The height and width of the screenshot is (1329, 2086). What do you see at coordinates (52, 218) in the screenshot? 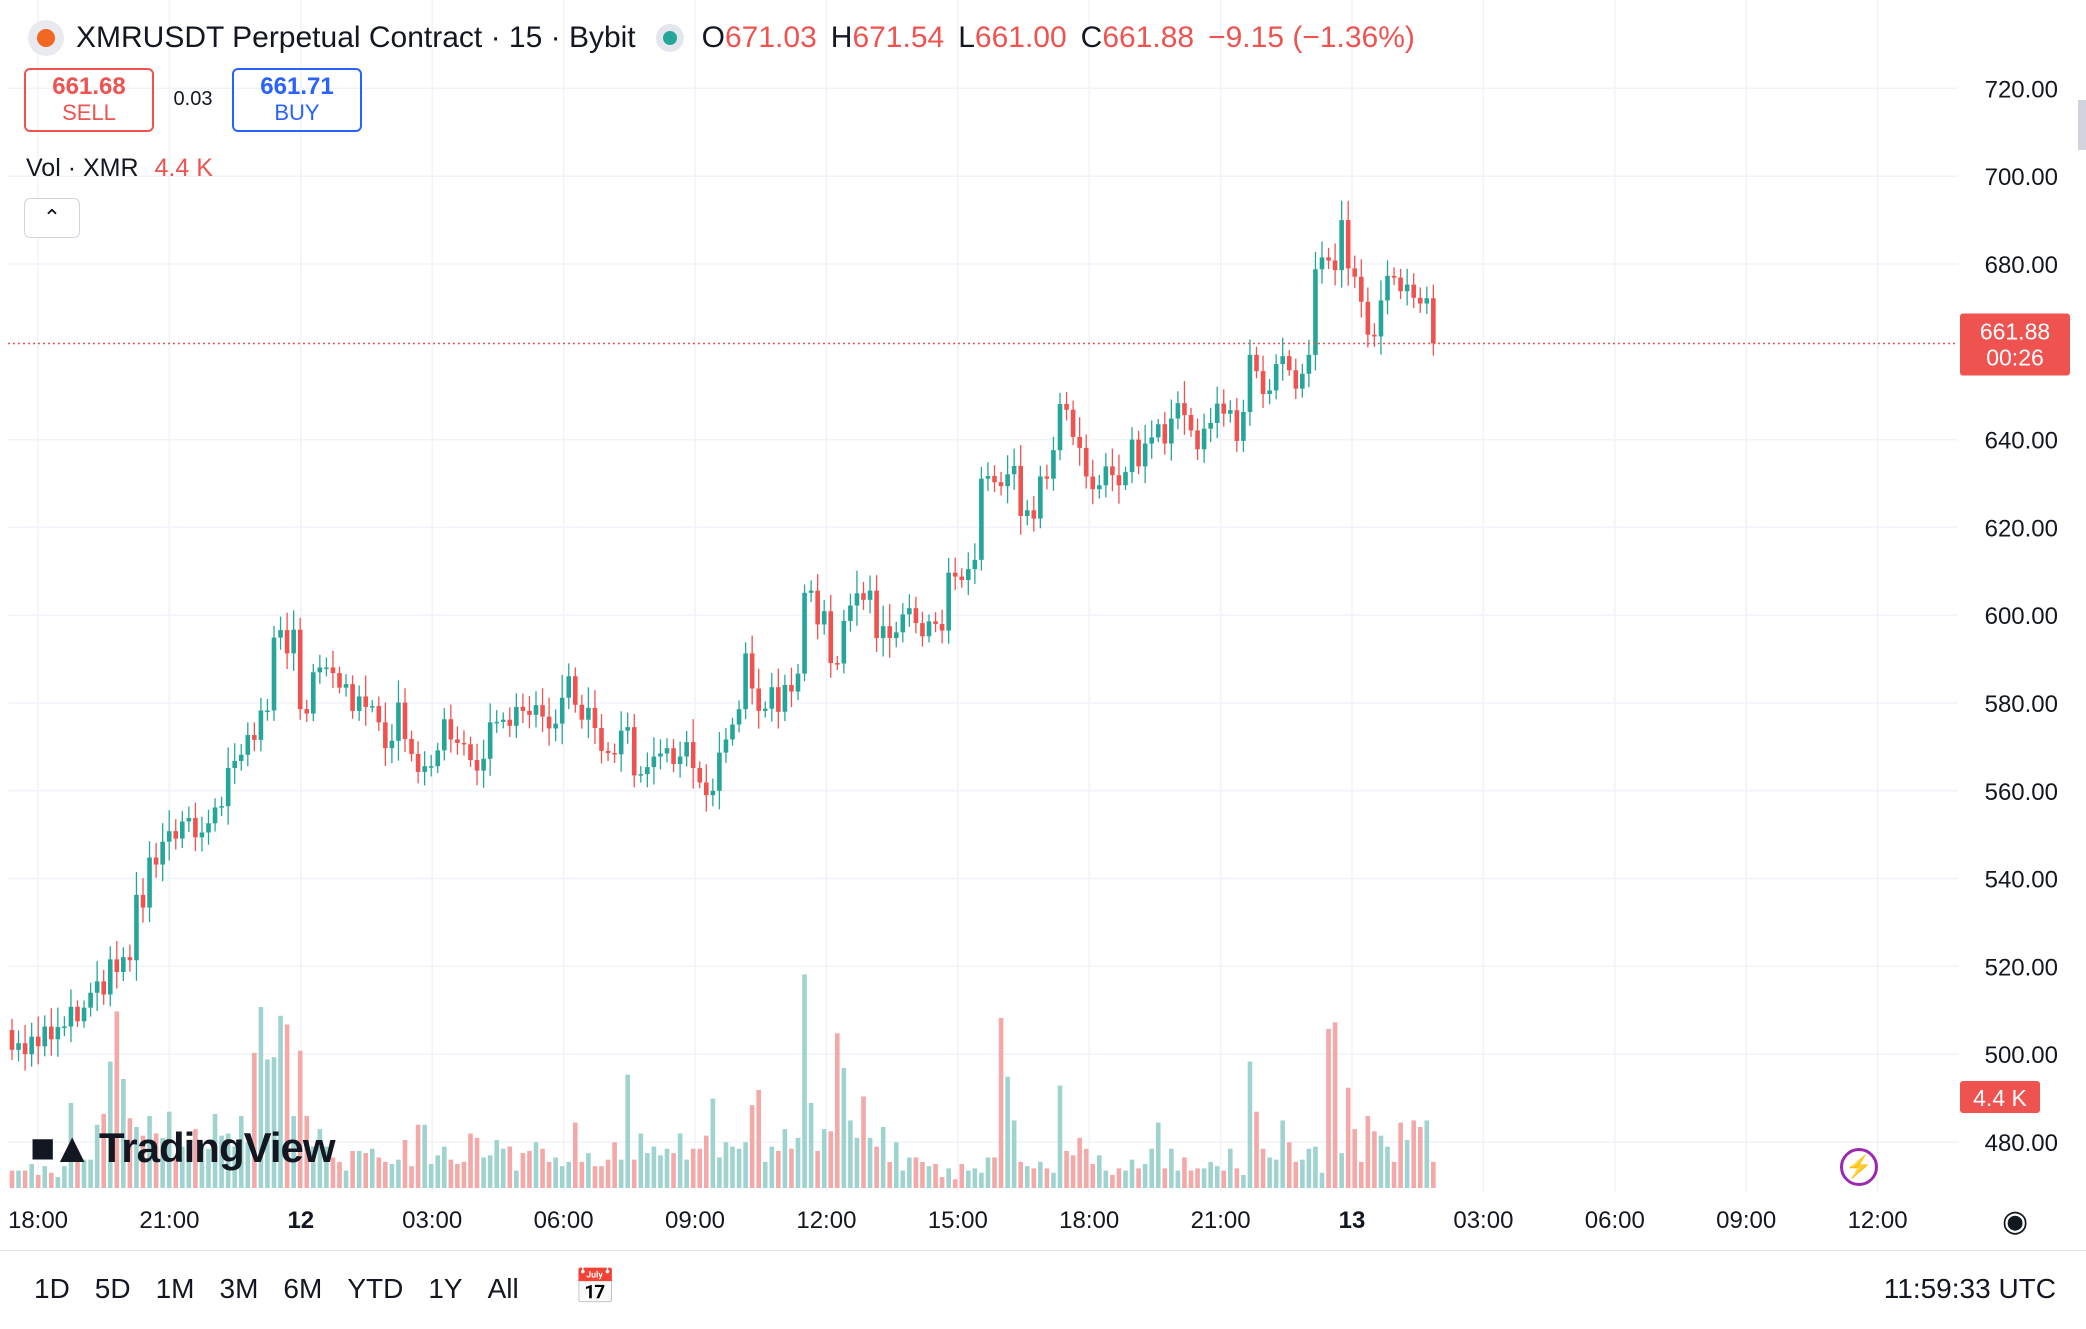
I see `collapse-legend-button: ⌃` at bounding box center [52, 218].